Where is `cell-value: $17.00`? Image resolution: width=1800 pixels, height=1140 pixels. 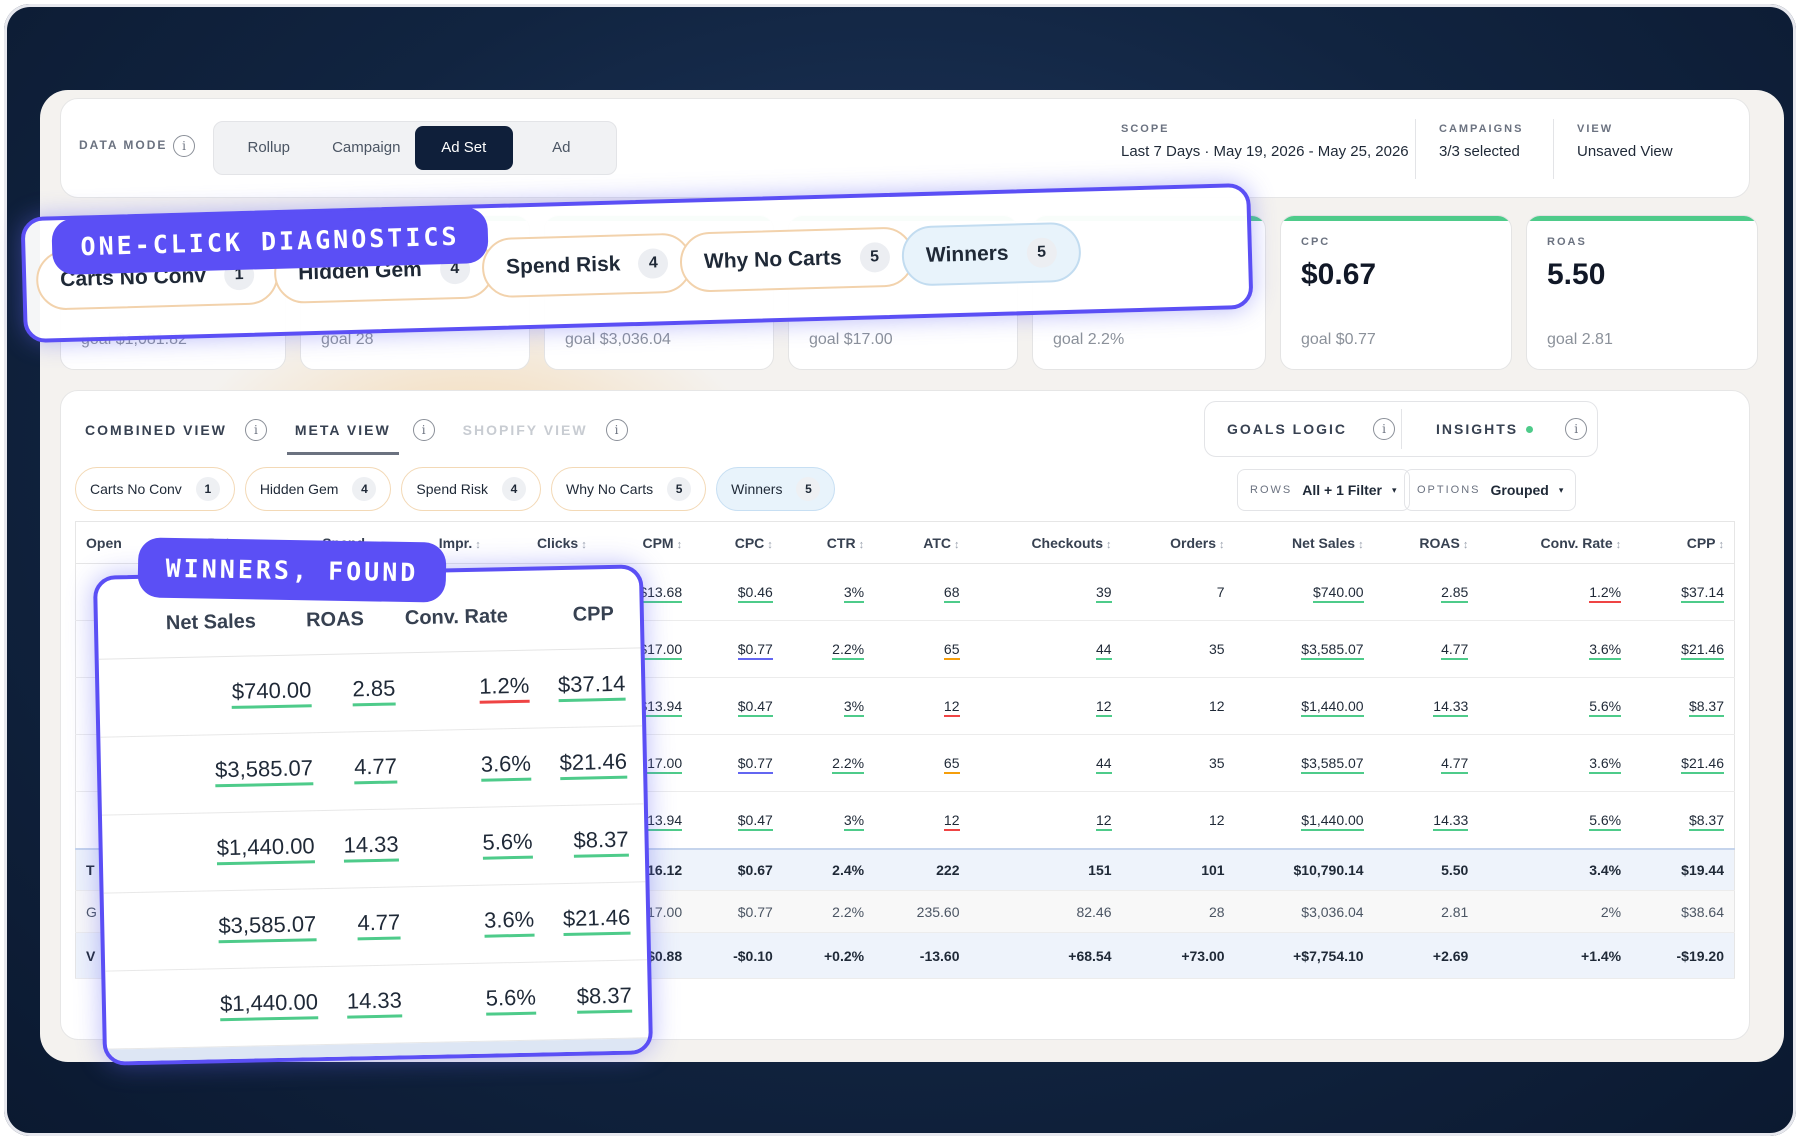 cell-value: $17.00 is located at coordinates (661, 764).